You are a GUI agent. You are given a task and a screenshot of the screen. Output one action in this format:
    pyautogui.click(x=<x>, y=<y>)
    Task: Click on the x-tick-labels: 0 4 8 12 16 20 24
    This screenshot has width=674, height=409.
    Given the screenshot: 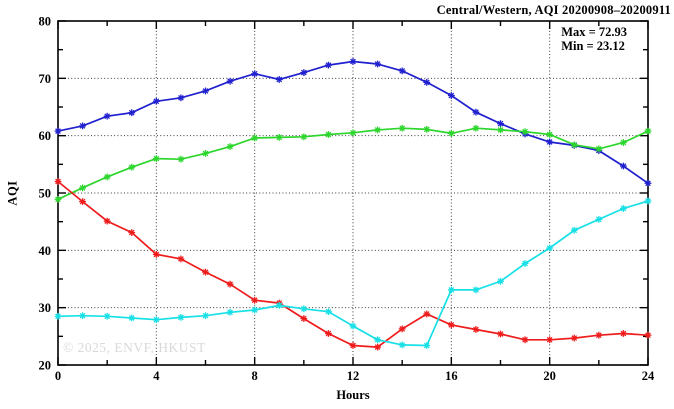 What is the action you would take?
    pyautogui.click(x=355, y=376)
    